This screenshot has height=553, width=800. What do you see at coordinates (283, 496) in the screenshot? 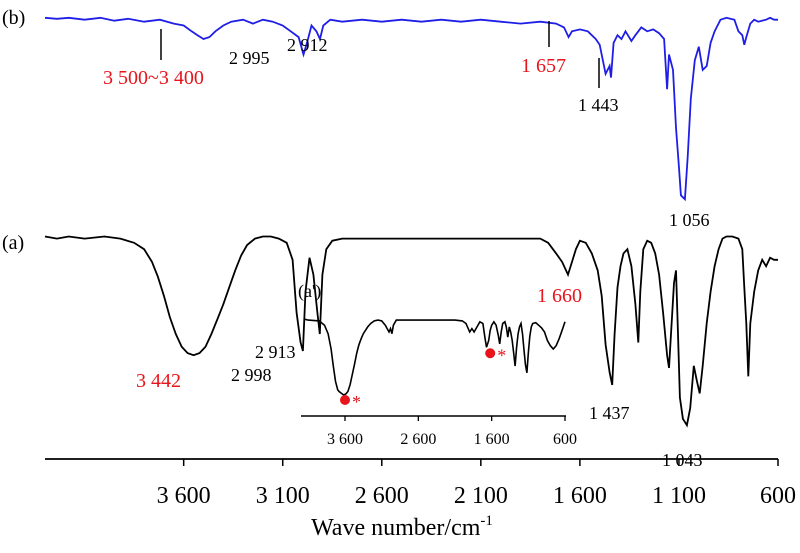
I see `x-tick-label: 3 100` at bounding box center [283, 496].